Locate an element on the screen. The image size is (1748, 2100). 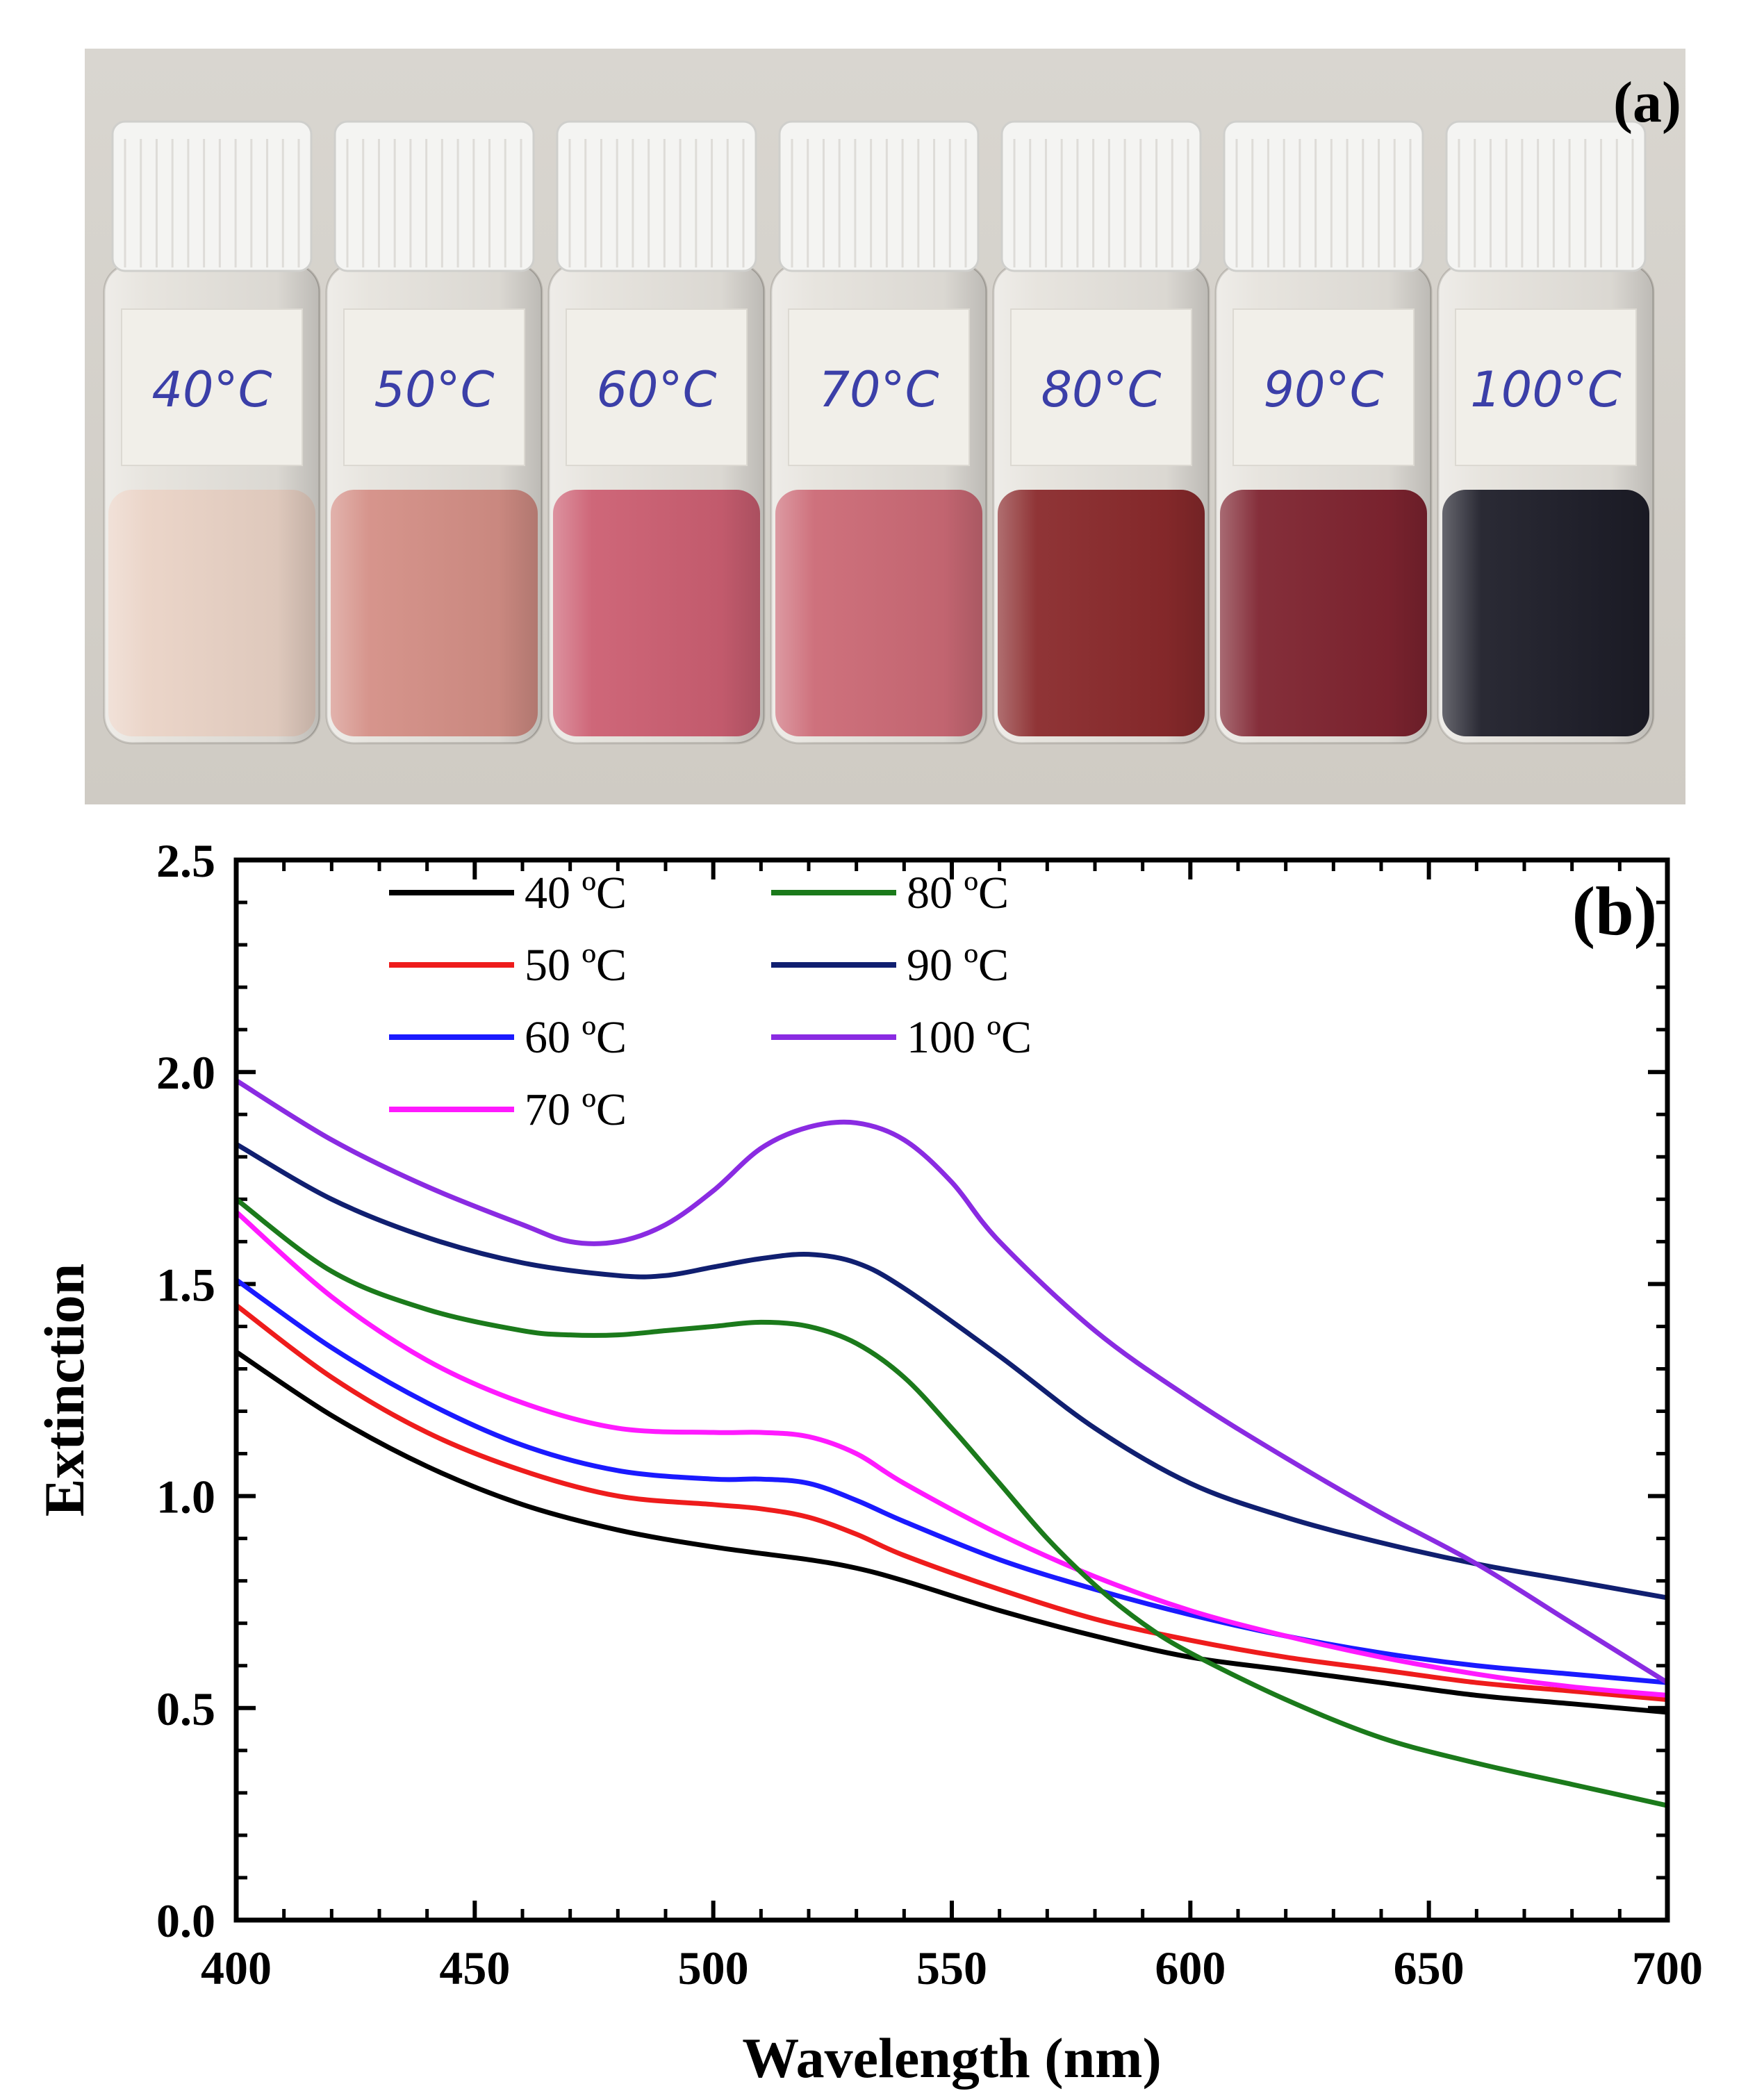
legend-item: 60 ºC is located at coordinates (508, 1037).